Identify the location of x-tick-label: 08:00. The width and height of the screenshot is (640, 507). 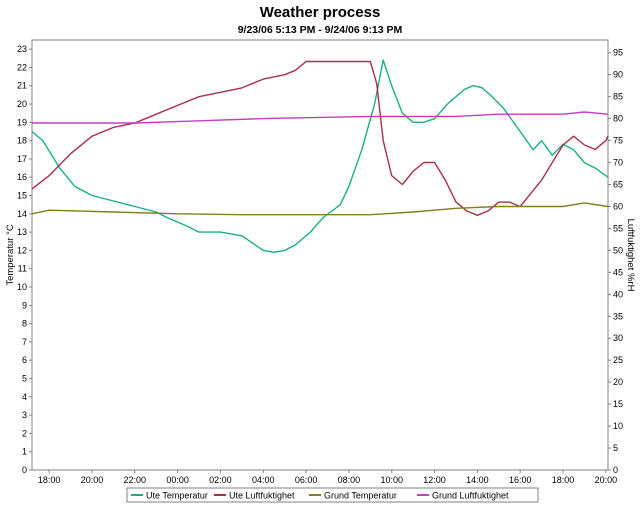
(349, 480).